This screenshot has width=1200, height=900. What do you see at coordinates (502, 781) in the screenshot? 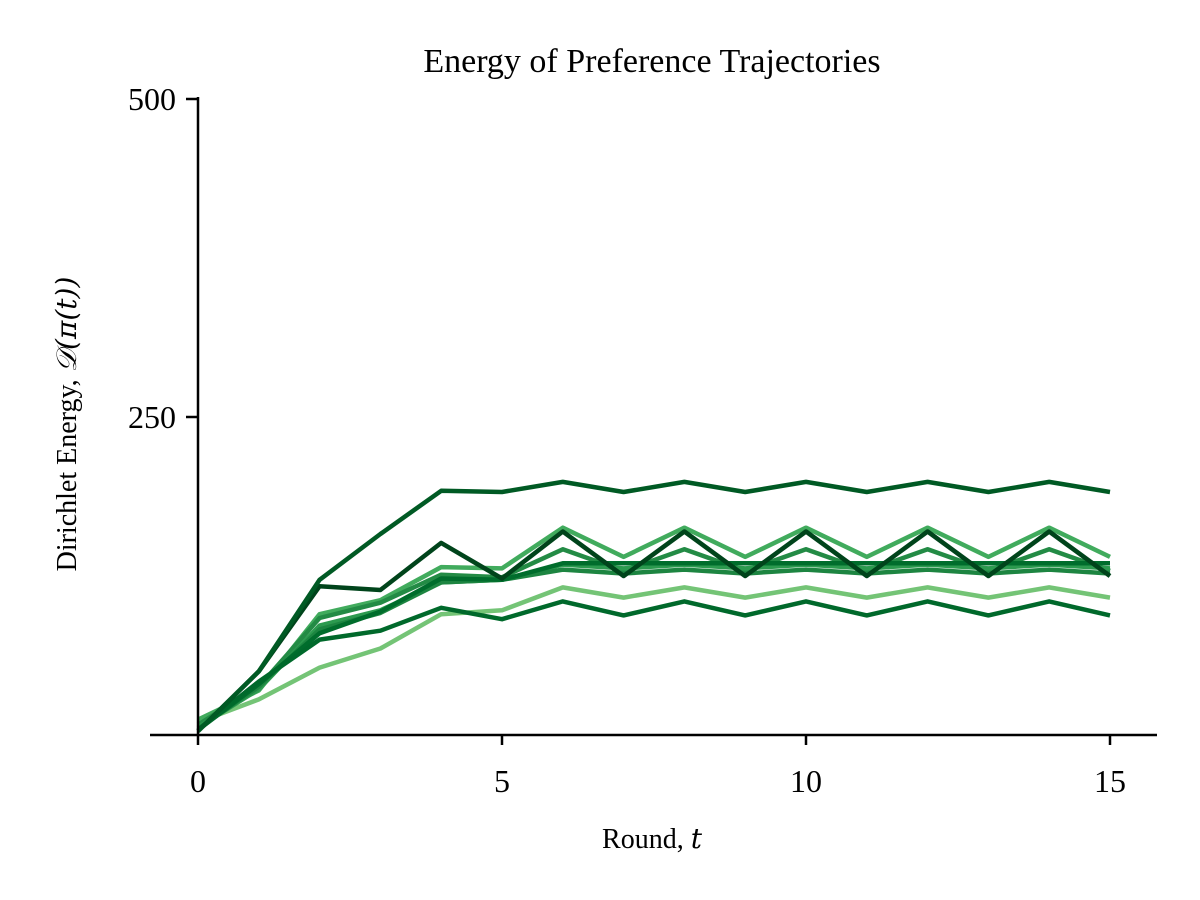
I see `x-tick-label: 5` at bounding box center [502, 781].